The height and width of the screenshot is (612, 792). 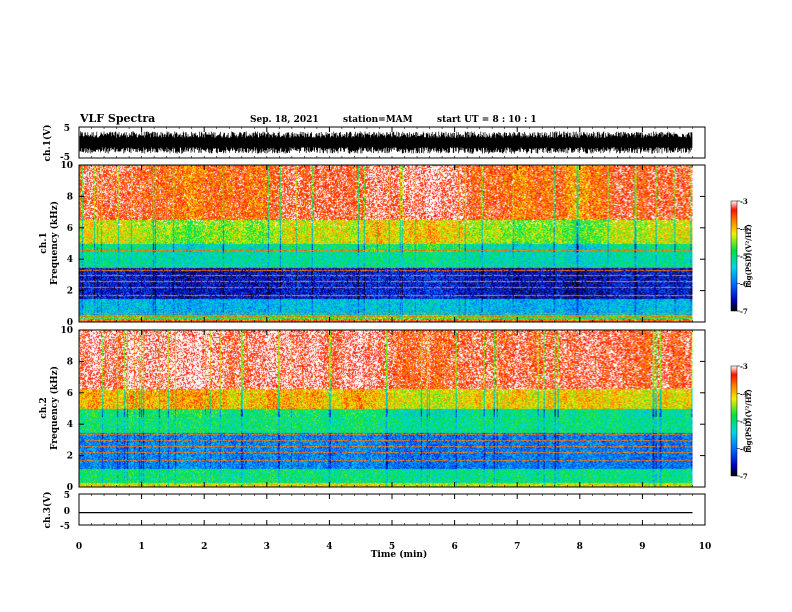 What do you see at coordinates (54, 408) in the screenshot?
I see `ch2-spec-ylabel-frequency: Frequency (kHz)` at bounding box center [54, 408].